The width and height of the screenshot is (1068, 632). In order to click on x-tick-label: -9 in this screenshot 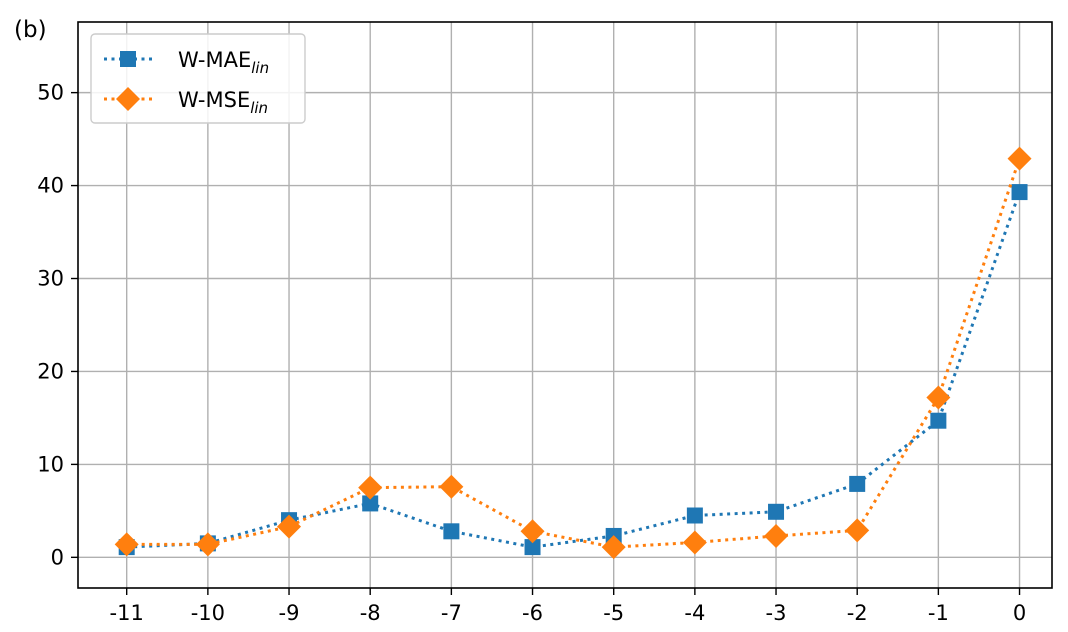, I will do `click(289, 613)`.